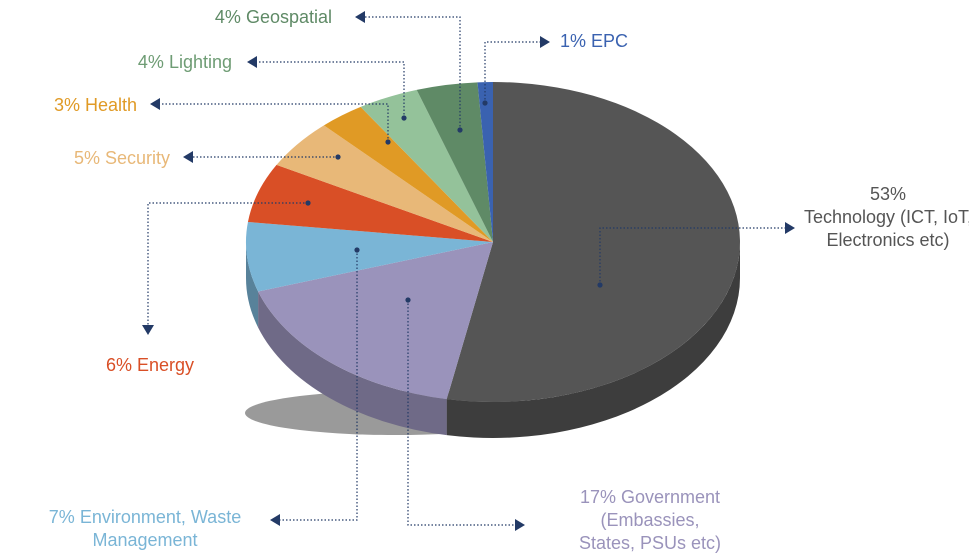 This screenshot has width=969, height=560. Describe the element at coordinates (160, 528) in the screenshot. I see `category-label: Environment, Waste Management` at that location.